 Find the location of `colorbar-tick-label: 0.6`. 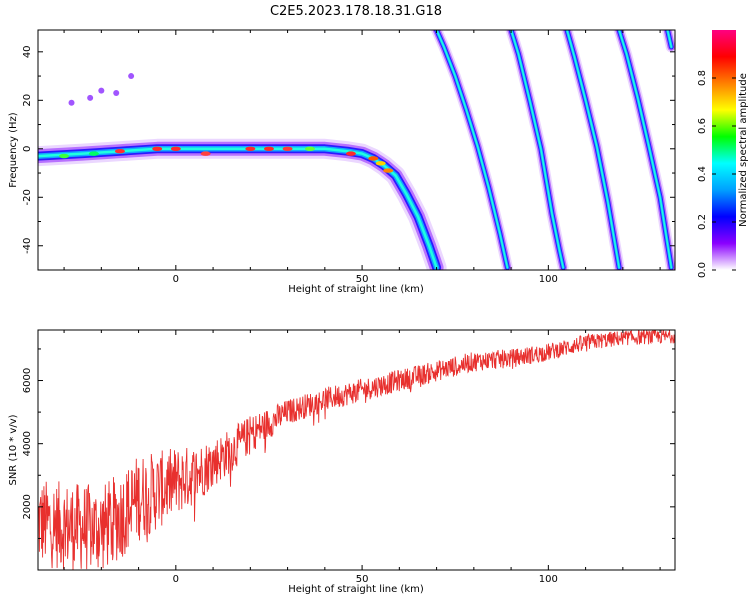

colorbar-tick-label: 0.6 is located at coordinates (702, 126).